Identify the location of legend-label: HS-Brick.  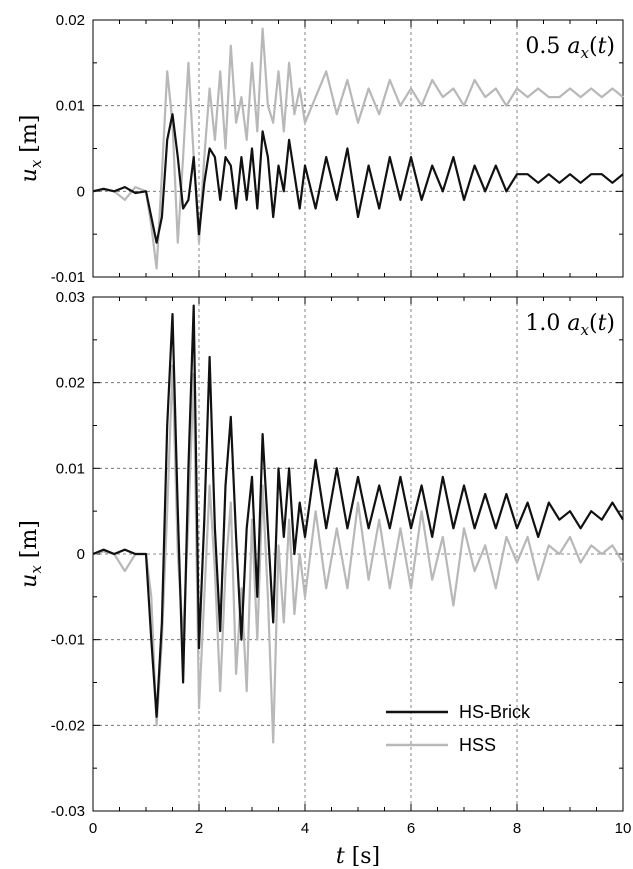
(495, 712).